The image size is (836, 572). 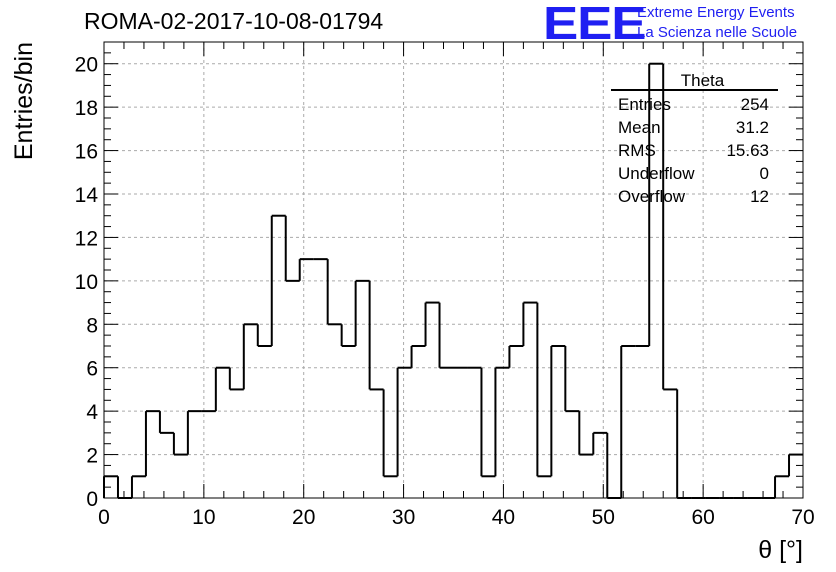 I want to click on stats-value: 0, so click(x=764, y=173).